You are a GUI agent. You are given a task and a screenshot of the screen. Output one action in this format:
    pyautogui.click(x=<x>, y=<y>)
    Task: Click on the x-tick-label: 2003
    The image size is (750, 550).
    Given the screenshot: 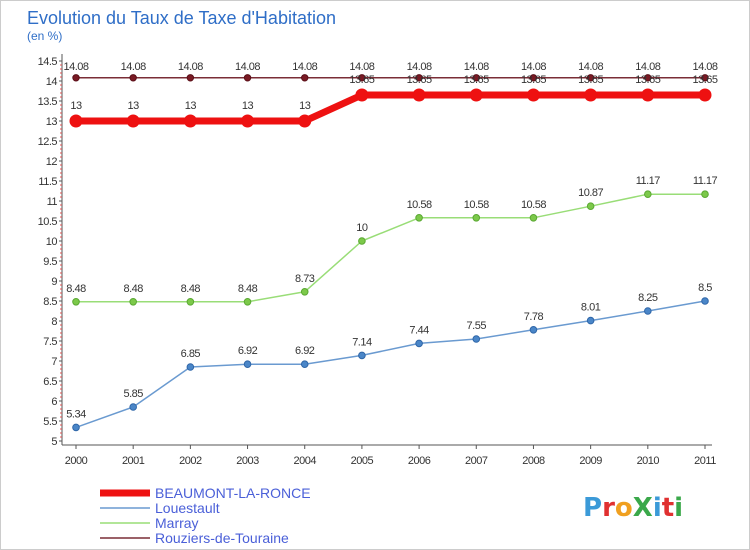 What is the action you would take?
    pyautogui.click(x=247, y=461)
    